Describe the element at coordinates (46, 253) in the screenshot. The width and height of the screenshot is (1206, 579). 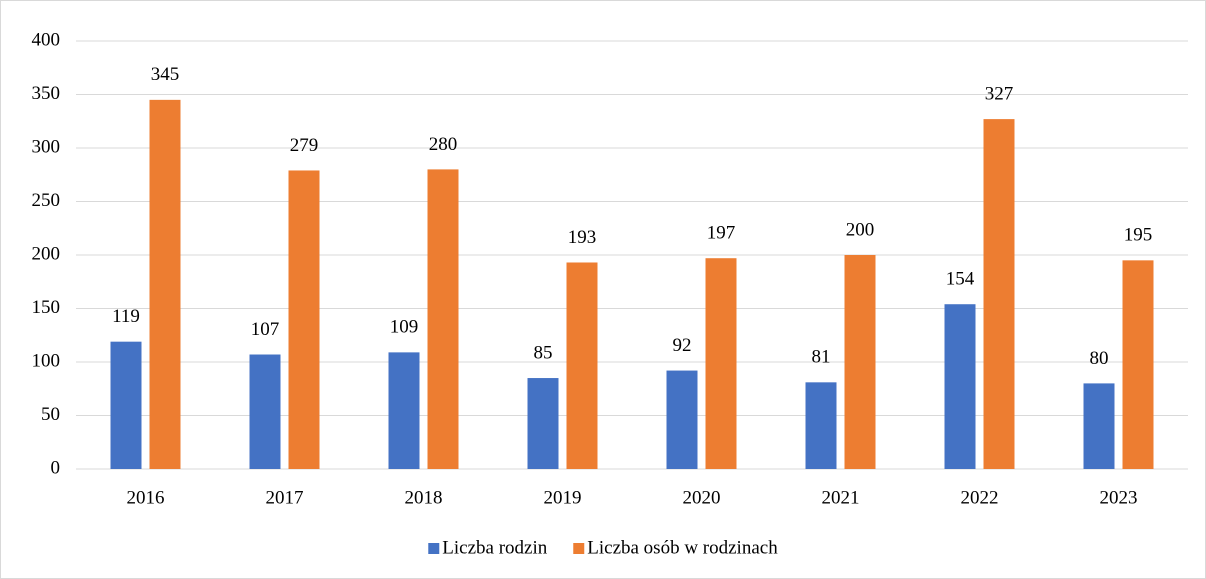
I see `y-tick-label: 200` at that location.